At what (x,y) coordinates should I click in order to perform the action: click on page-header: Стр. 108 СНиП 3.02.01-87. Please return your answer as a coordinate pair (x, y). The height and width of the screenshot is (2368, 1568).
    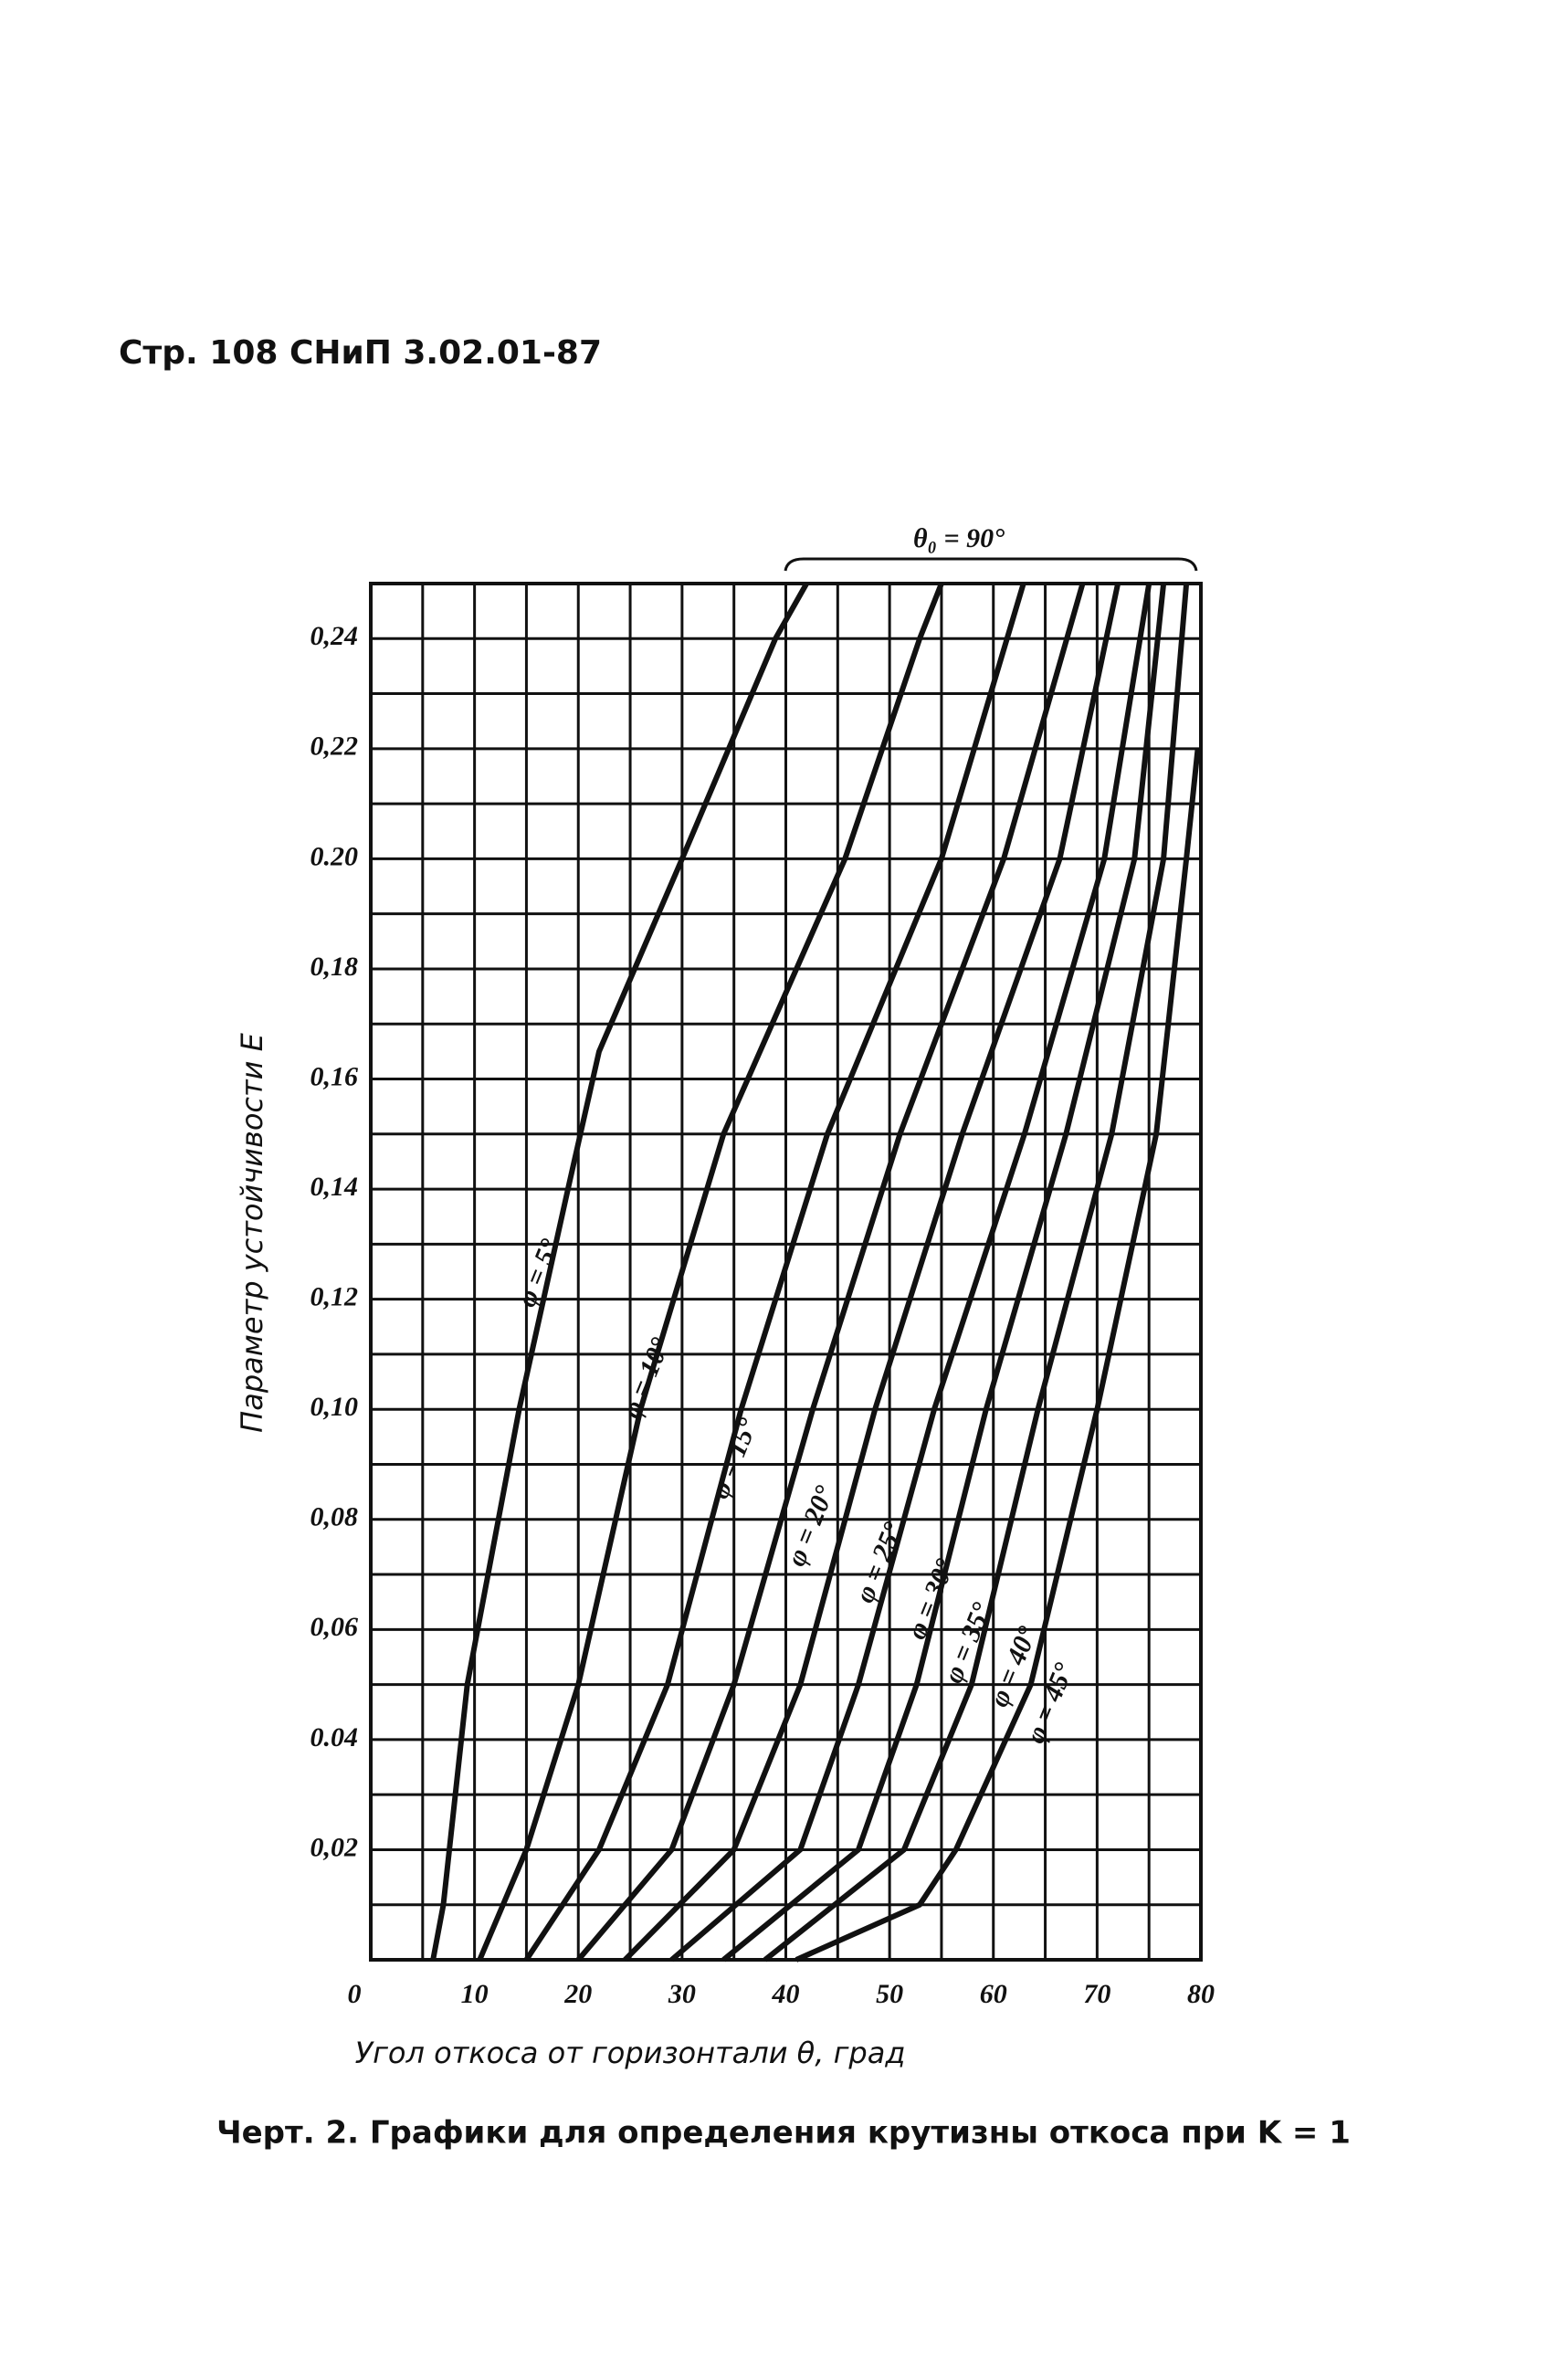
    Looking at the image, I should click on (360, 353).